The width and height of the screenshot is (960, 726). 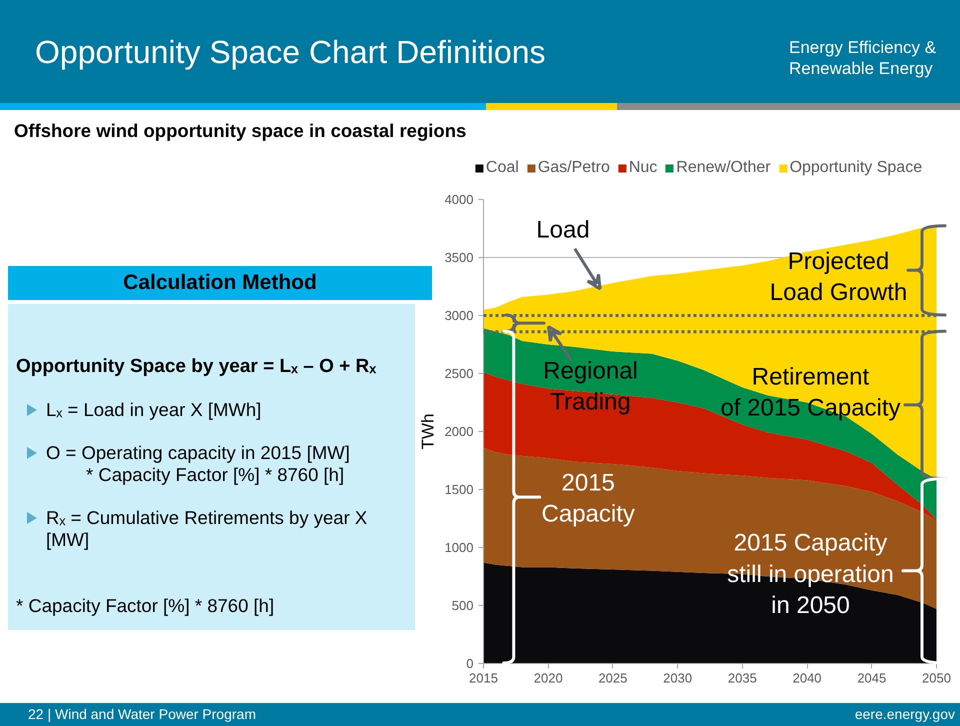 What do you see at coordinates (463, 605) in the screenshot?
I see `y-tick-label: 500` at bounding box center [463, 605].